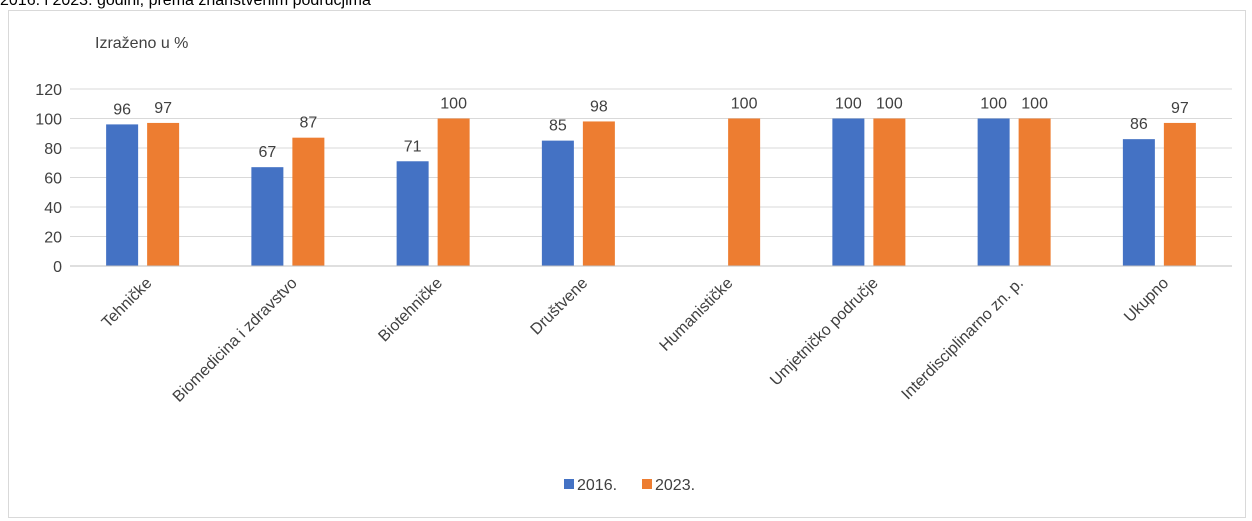 The height and width of the screenshot is (521, 1252). I want to click on x-tick-label: Biomedicina i zdravstvo, so click(235, 340).